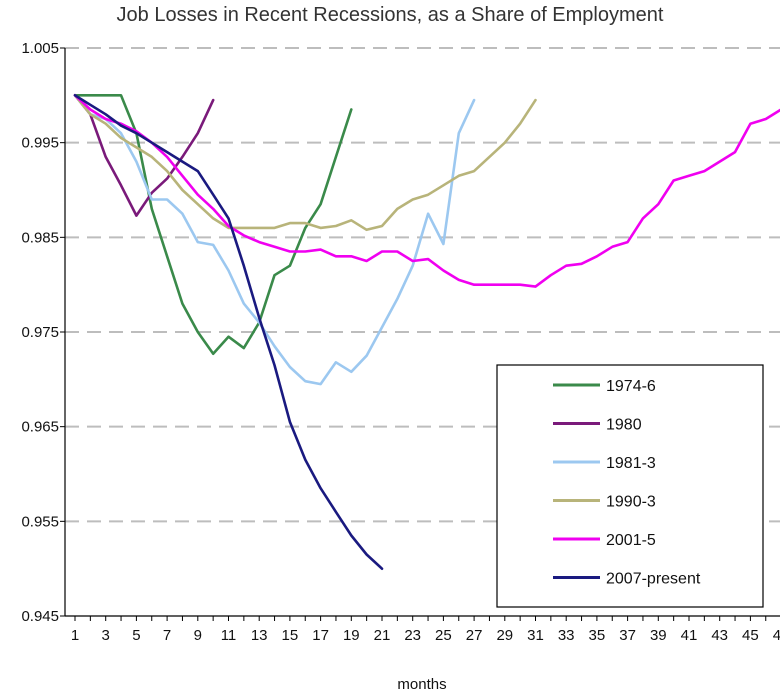 The height and width of the screenshot is (698, 780). I want to click on legend-box, so click(630, 486).